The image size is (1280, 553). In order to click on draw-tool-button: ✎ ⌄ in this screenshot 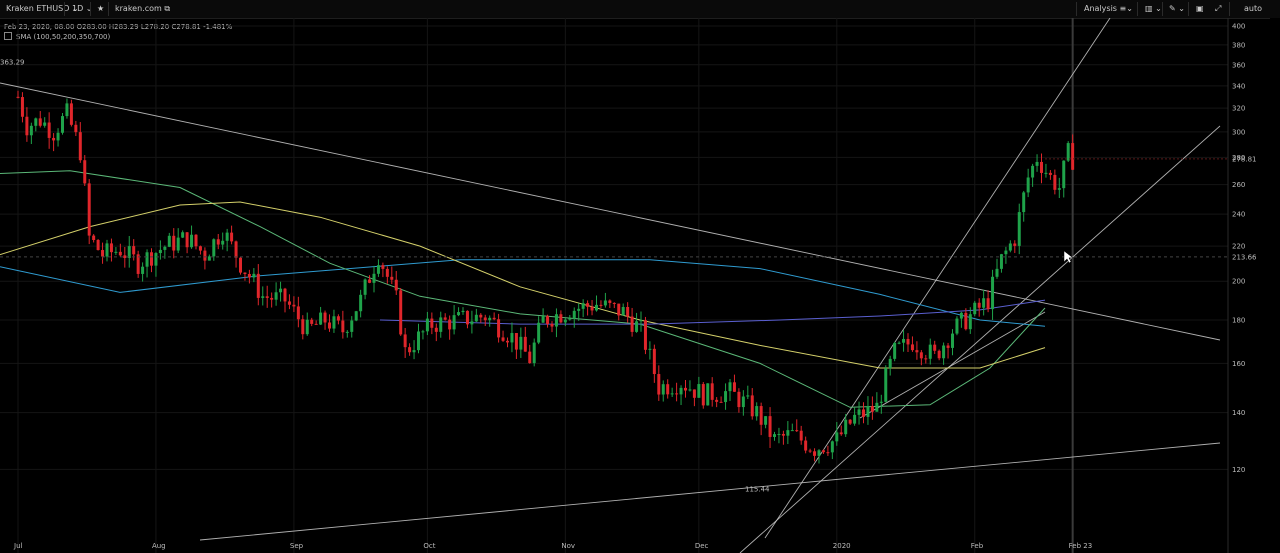, I will do `click(1177, 9)`.